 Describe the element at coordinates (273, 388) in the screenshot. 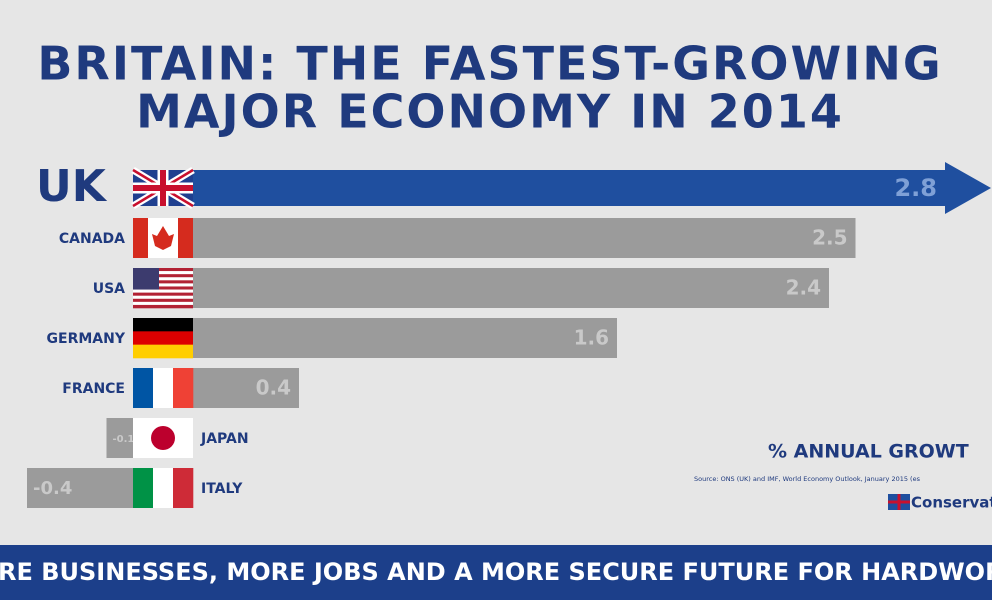

I see `value-label: 0.4` at that location.